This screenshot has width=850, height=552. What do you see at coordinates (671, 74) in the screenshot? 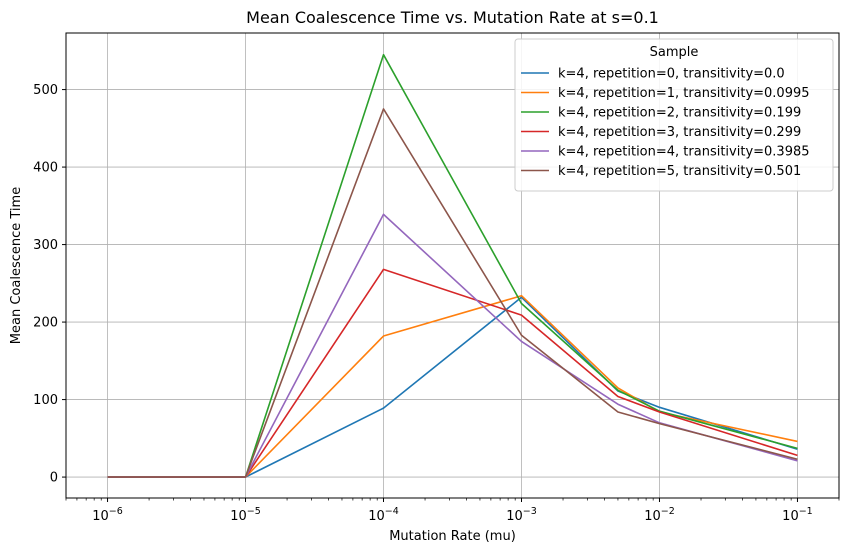
I see `legend-entry-label: k=4, repetition=0, transitivity=0.0` at bounding box center [671, 74].